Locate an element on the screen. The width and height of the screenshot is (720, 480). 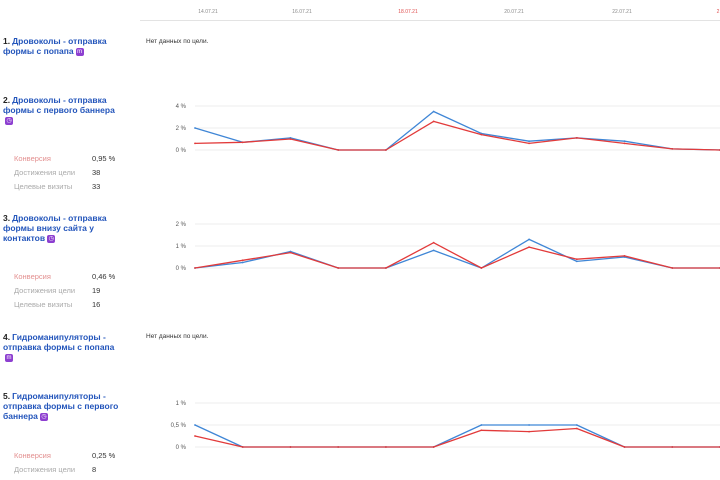
stat-value: 0,95 % is located at coordinates (104, 158).